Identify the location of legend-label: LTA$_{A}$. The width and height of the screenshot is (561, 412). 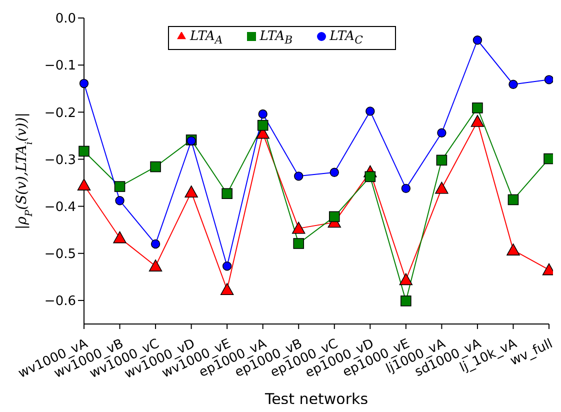
(206, 38).